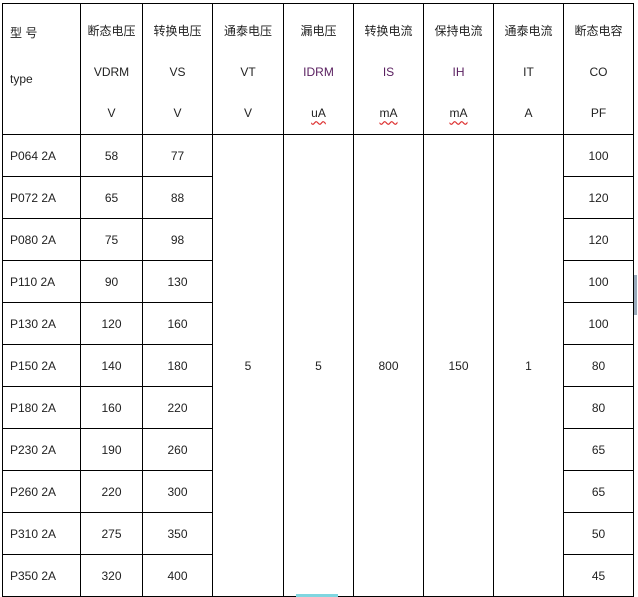 The width and height of the screenshot is (638, 597). Describe the element at coordinates (41, 449) in the screenshot. I see `type-cell: P230 2A` at that location.